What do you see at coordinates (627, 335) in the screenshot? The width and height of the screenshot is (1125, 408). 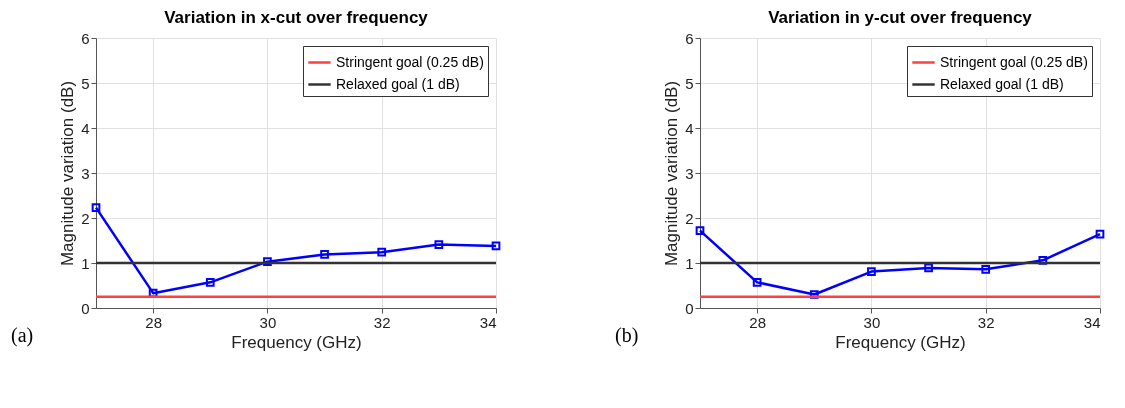 I see `text: (b)` at bounding box center [627, 335].